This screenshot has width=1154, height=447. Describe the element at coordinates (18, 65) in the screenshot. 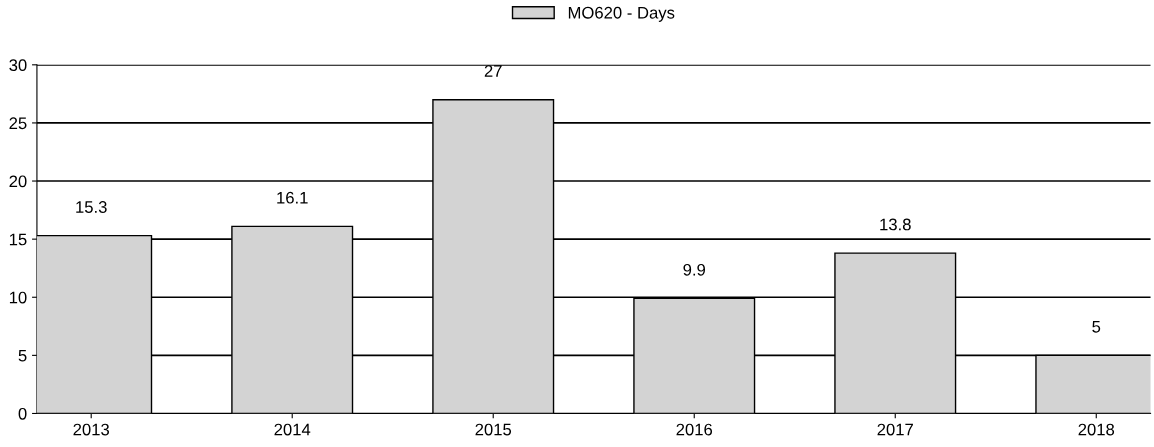

I see `y-tick-label: 30` at that location.